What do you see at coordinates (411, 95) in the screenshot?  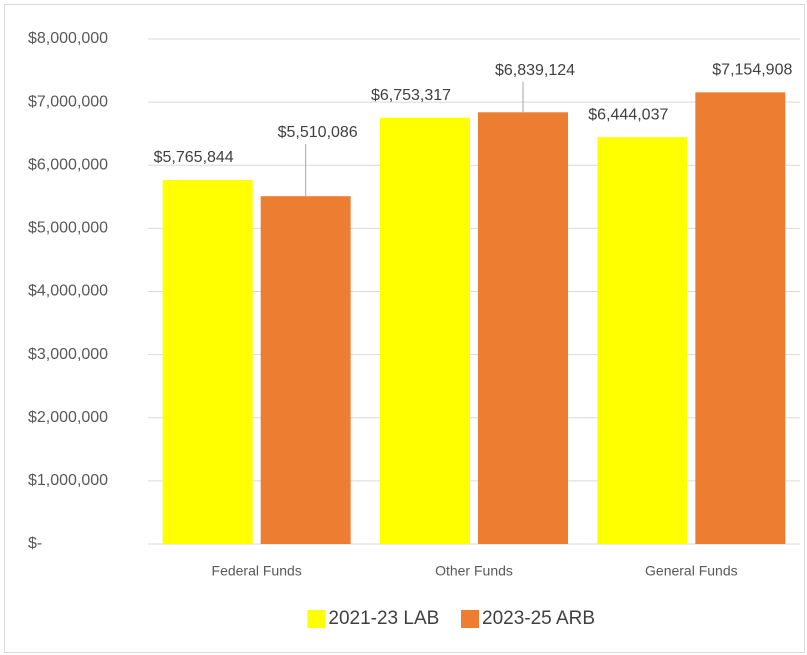 I see `data-label: $6,753,317` at bounding box center [411, 95].